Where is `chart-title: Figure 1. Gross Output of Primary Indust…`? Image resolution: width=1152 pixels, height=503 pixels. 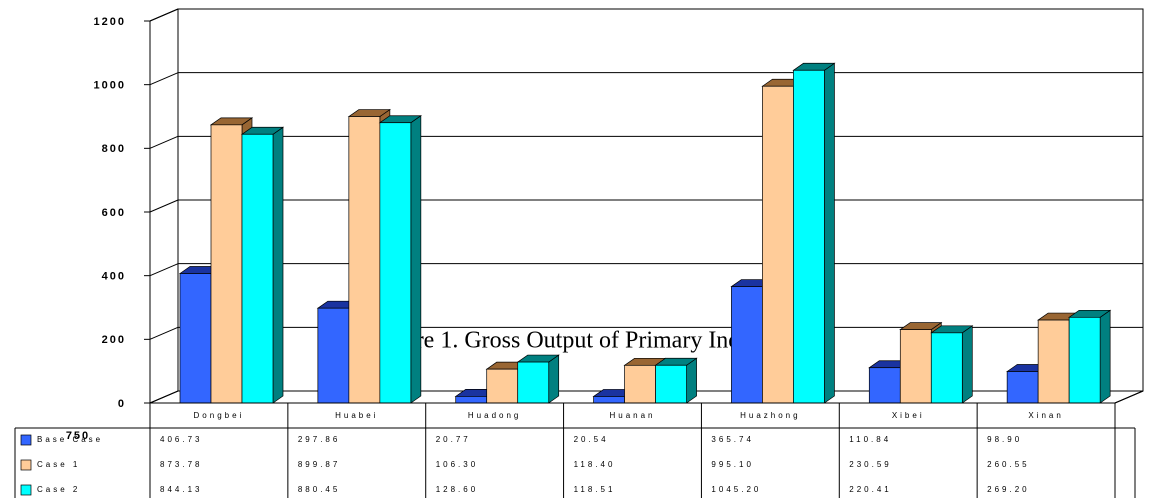 chart-title: Figure 1. Gross Output of Primary Indust… is located at coordinates (580, 341).